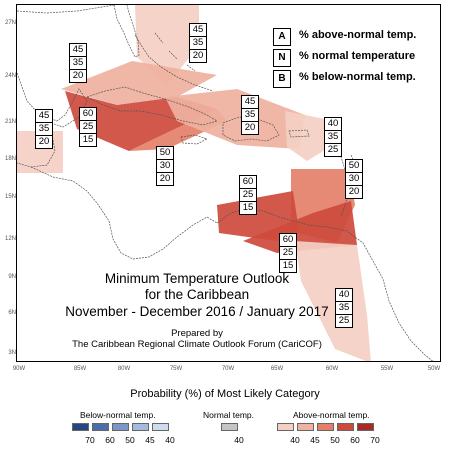 The width and height of the screenshot is (450, 450). What do you see at coordinates (250, 102) in the screenshot?
I see `probability-above-greater-antilles-east: 45` at bounding box center [250, 102].